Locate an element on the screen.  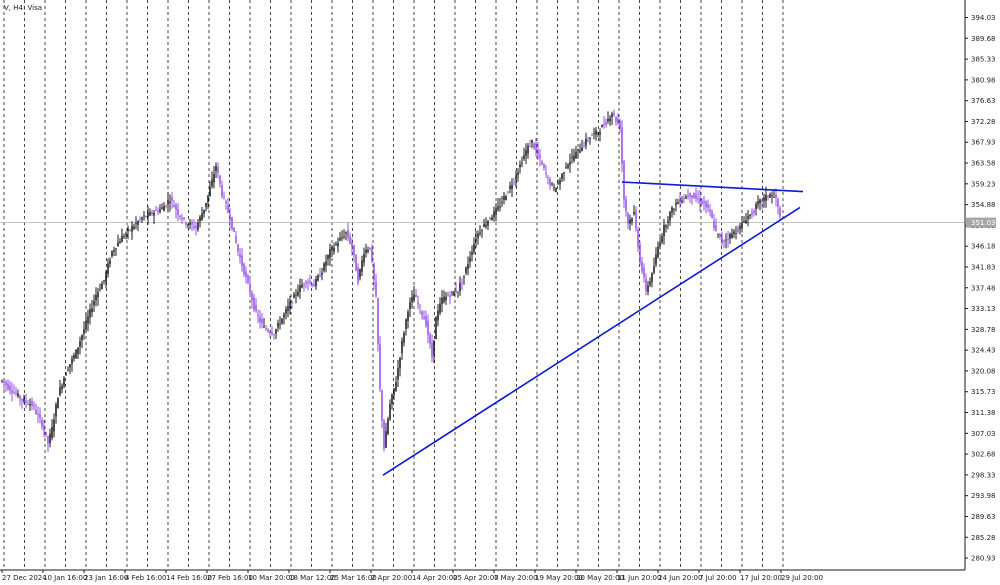
price-tick-label: 302.68 is located at coordinates (983, 455).